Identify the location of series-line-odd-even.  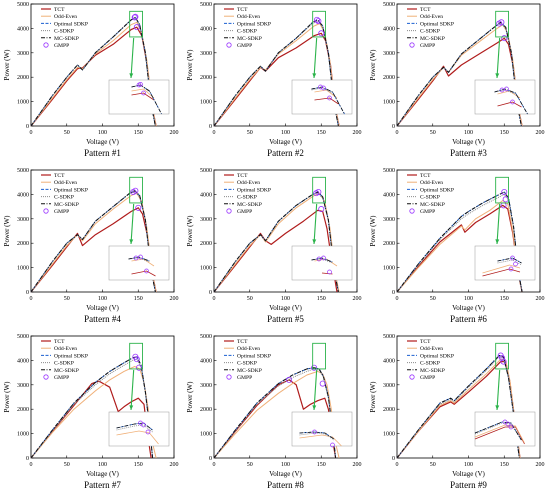
(276, 75).